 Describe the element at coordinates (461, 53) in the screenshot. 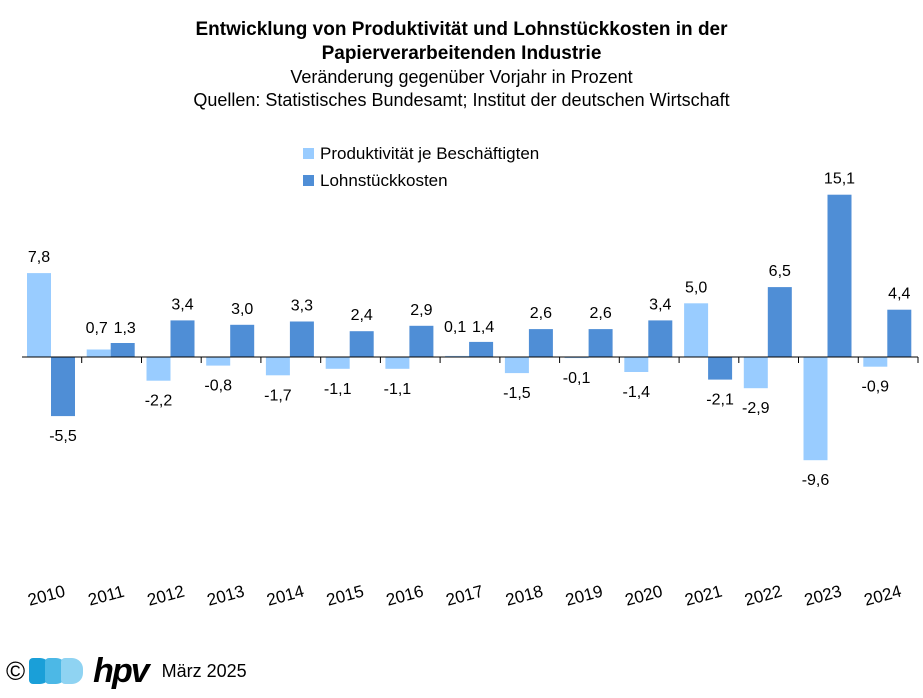

I see `chart-title-line-2: Papierverarbeitenden Industrie` at that location.